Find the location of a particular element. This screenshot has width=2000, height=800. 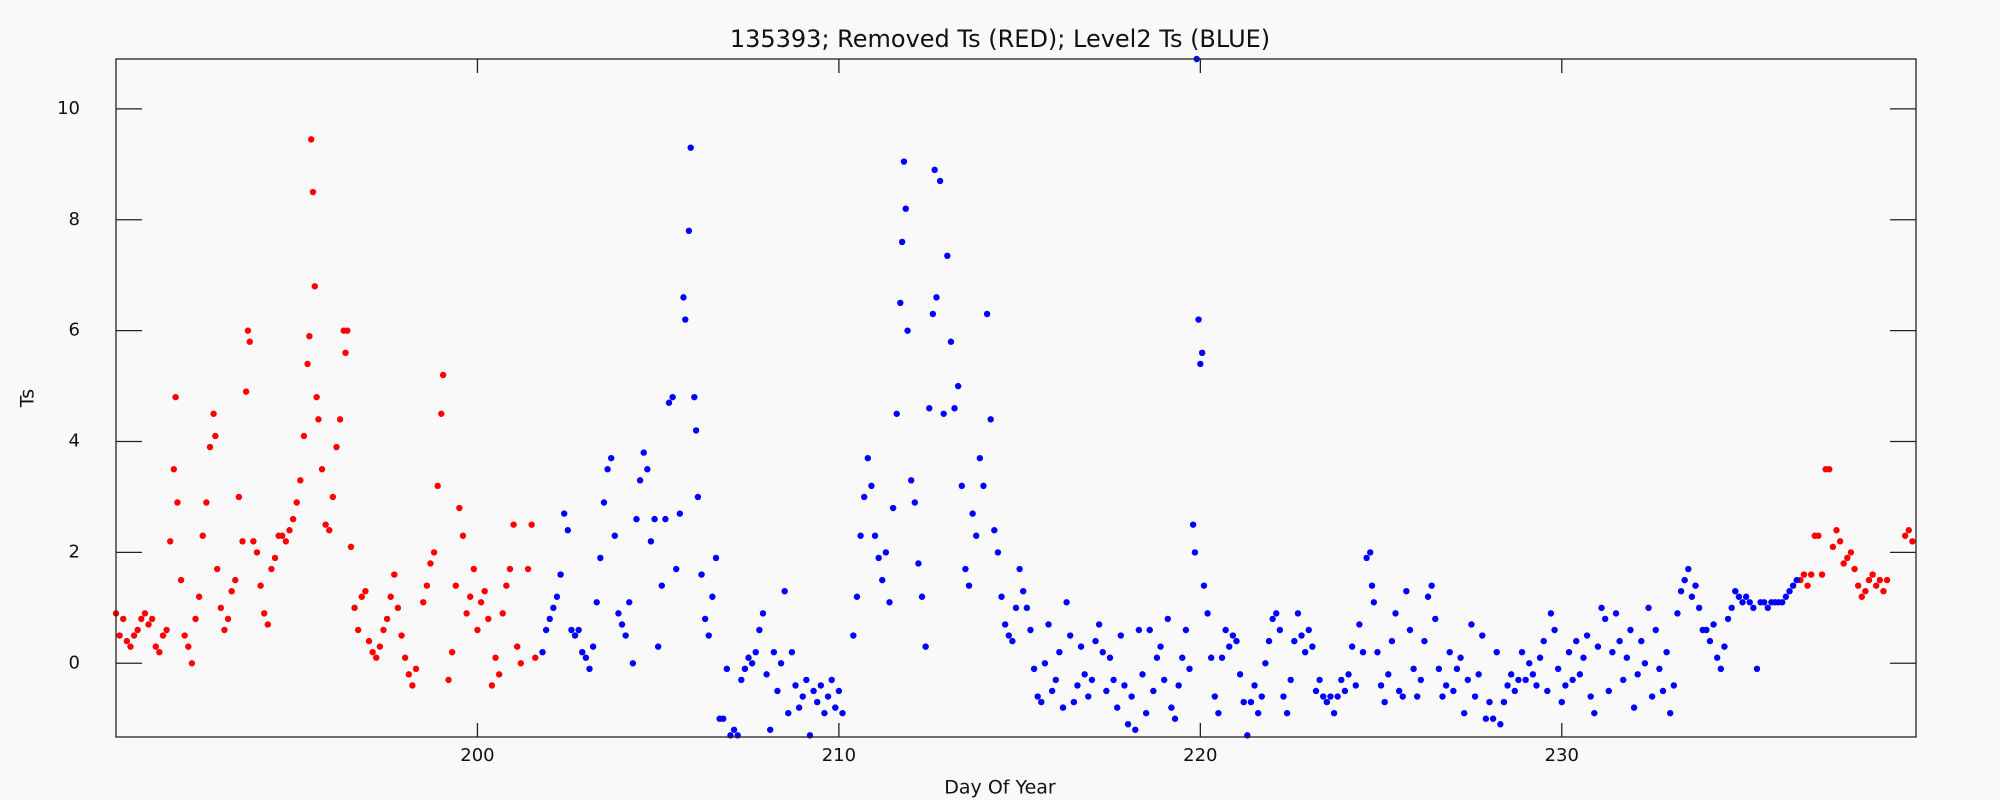

y-tick-label: 8 is located at coordinates (74, 219).